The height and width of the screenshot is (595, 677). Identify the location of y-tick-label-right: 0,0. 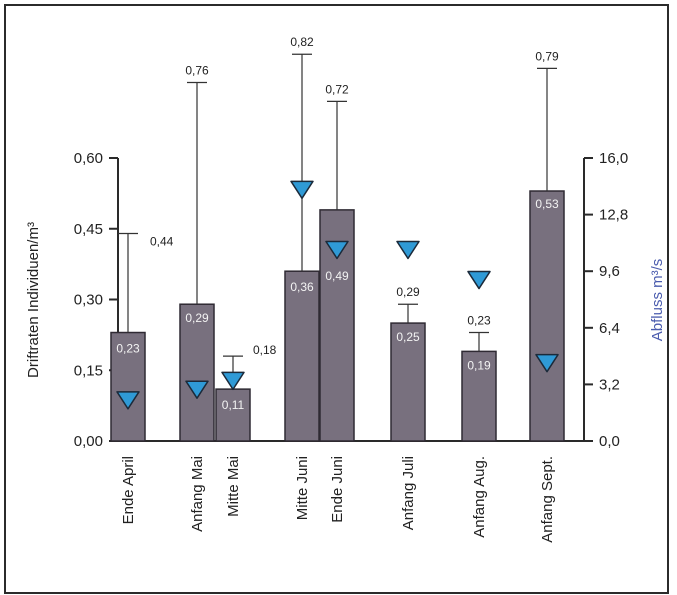
(609, 441).